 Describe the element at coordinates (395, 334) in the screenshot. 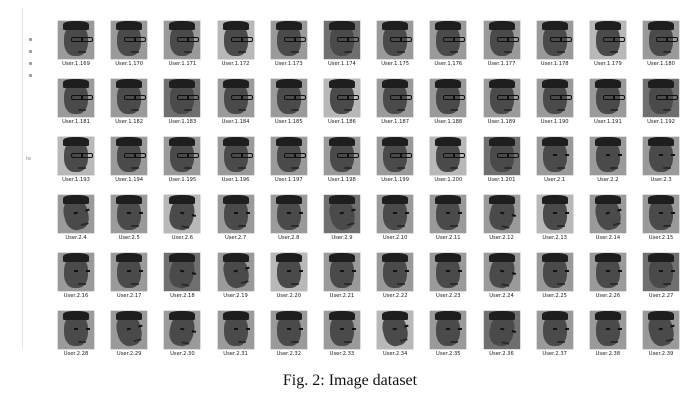

I see `file-item: User.2.34` at that location.